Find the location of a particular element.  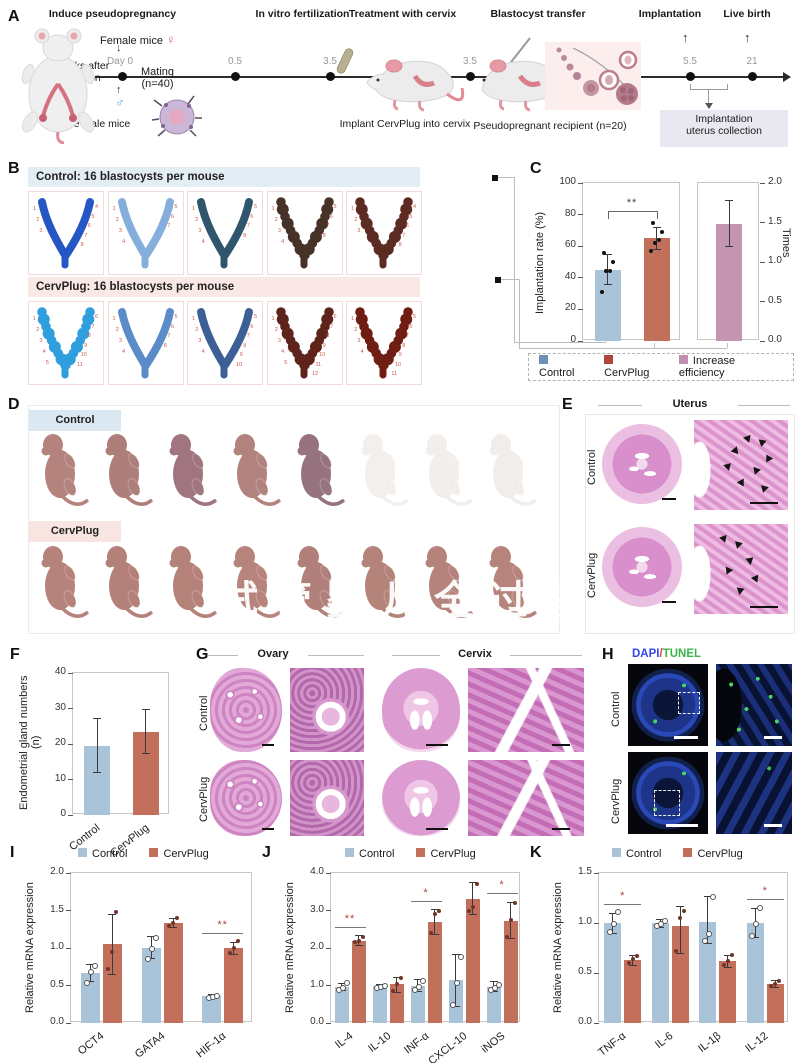

implantation-site-number: 3 is located at coordinates (41, 231).